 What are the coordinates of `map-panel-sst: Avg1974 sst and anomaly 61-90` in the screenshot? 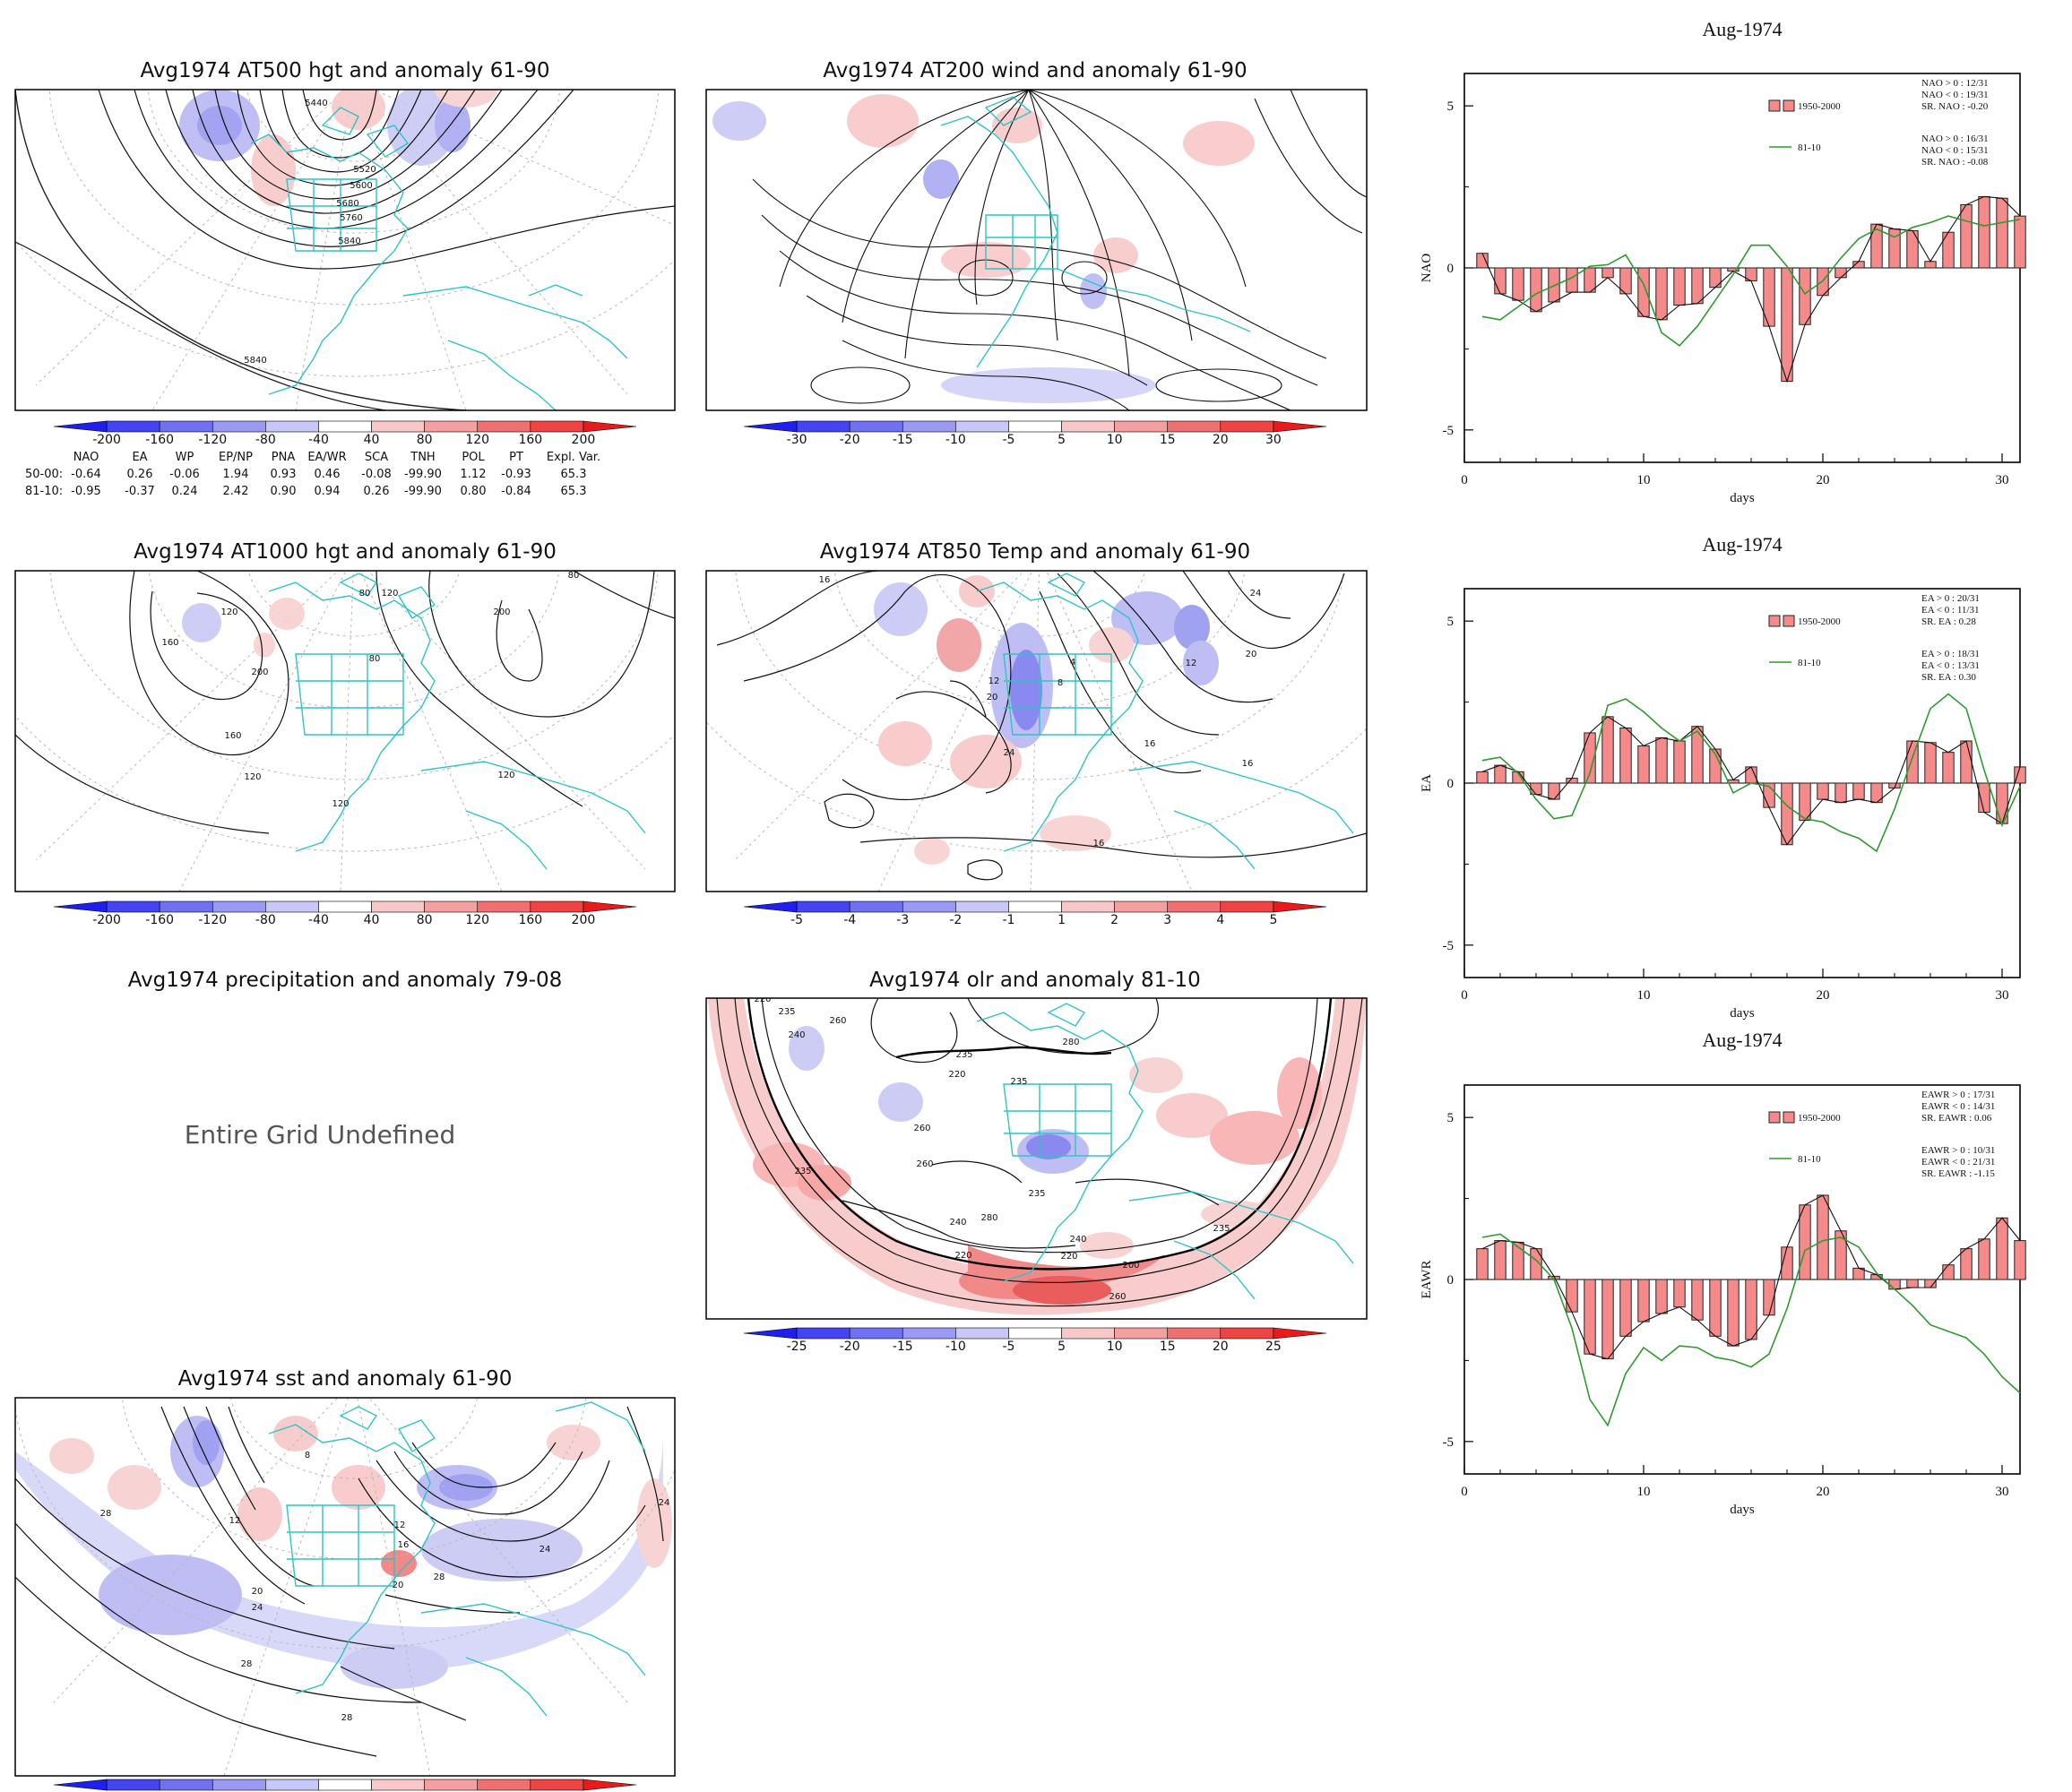 It's located at (345, 1580).